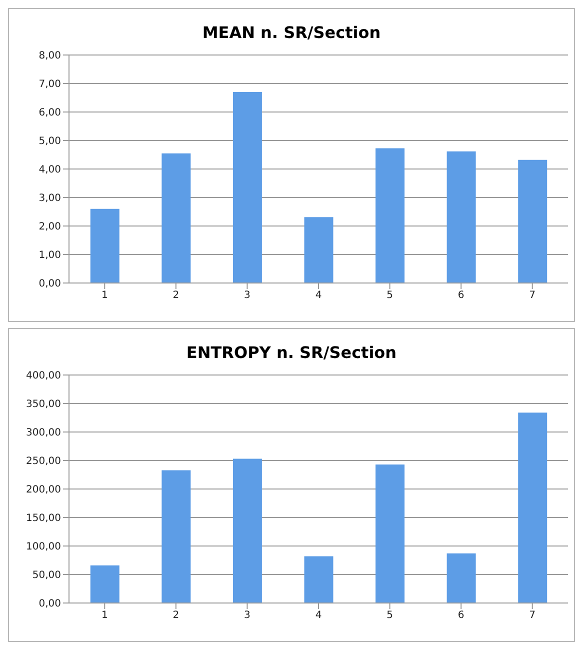 This screenshot has width=579, height=654. Describe the element at coordinates (49, 227) in the screenshot. I see `y-tick-label: 2,00` at that location.